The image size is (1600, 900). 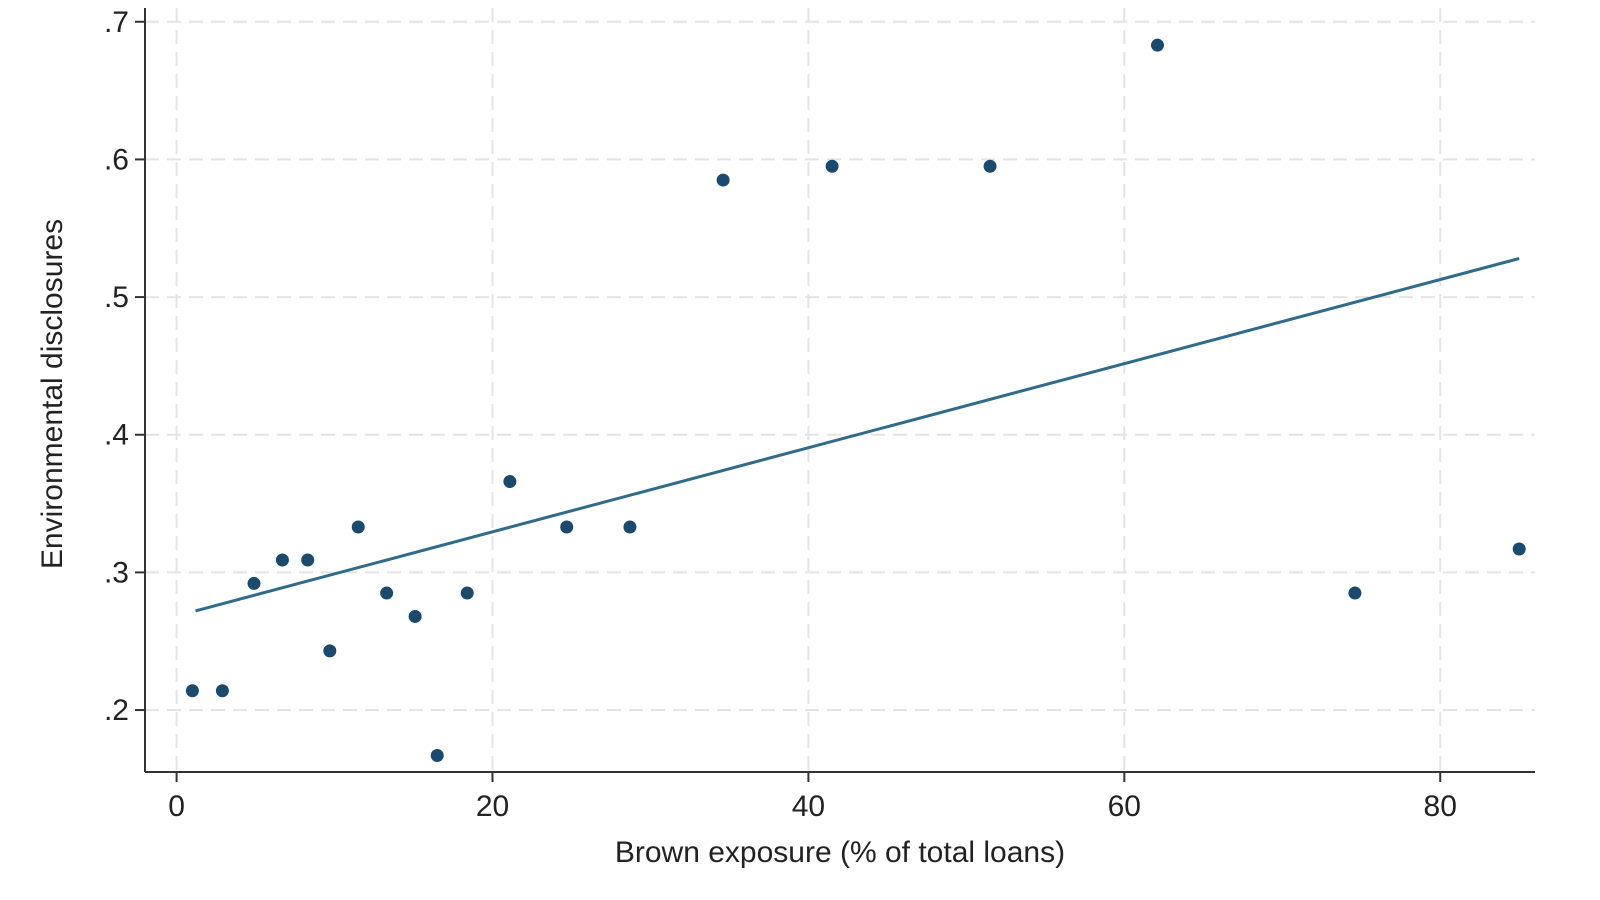 What do you see at coordinates (116, 710) in the screenshot?
I see `y-tick-label: .2` at bounding box center [116, 710].